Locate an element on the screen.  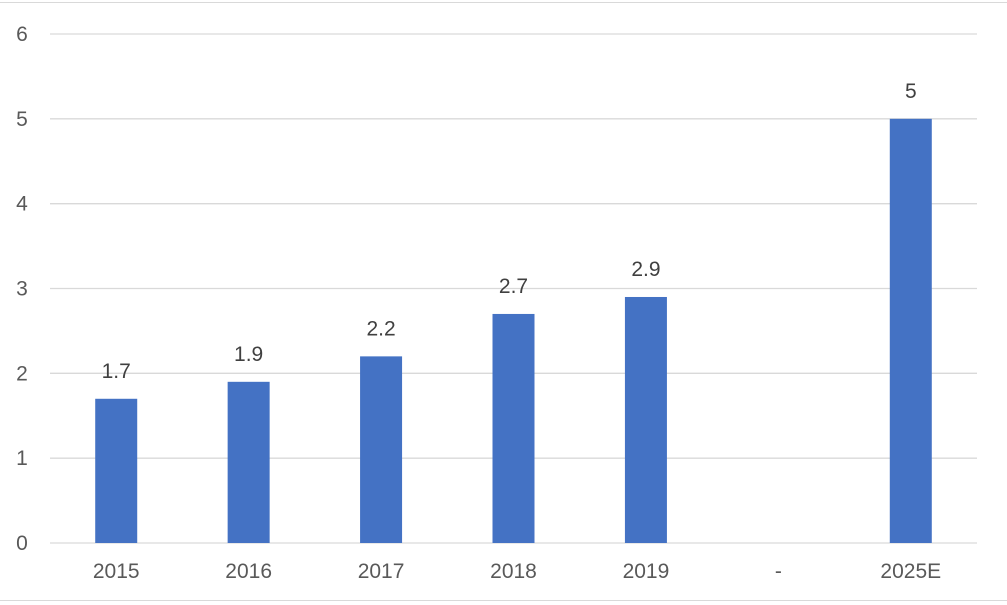
data-label: 2.7 is located at coordinates (513, 286).